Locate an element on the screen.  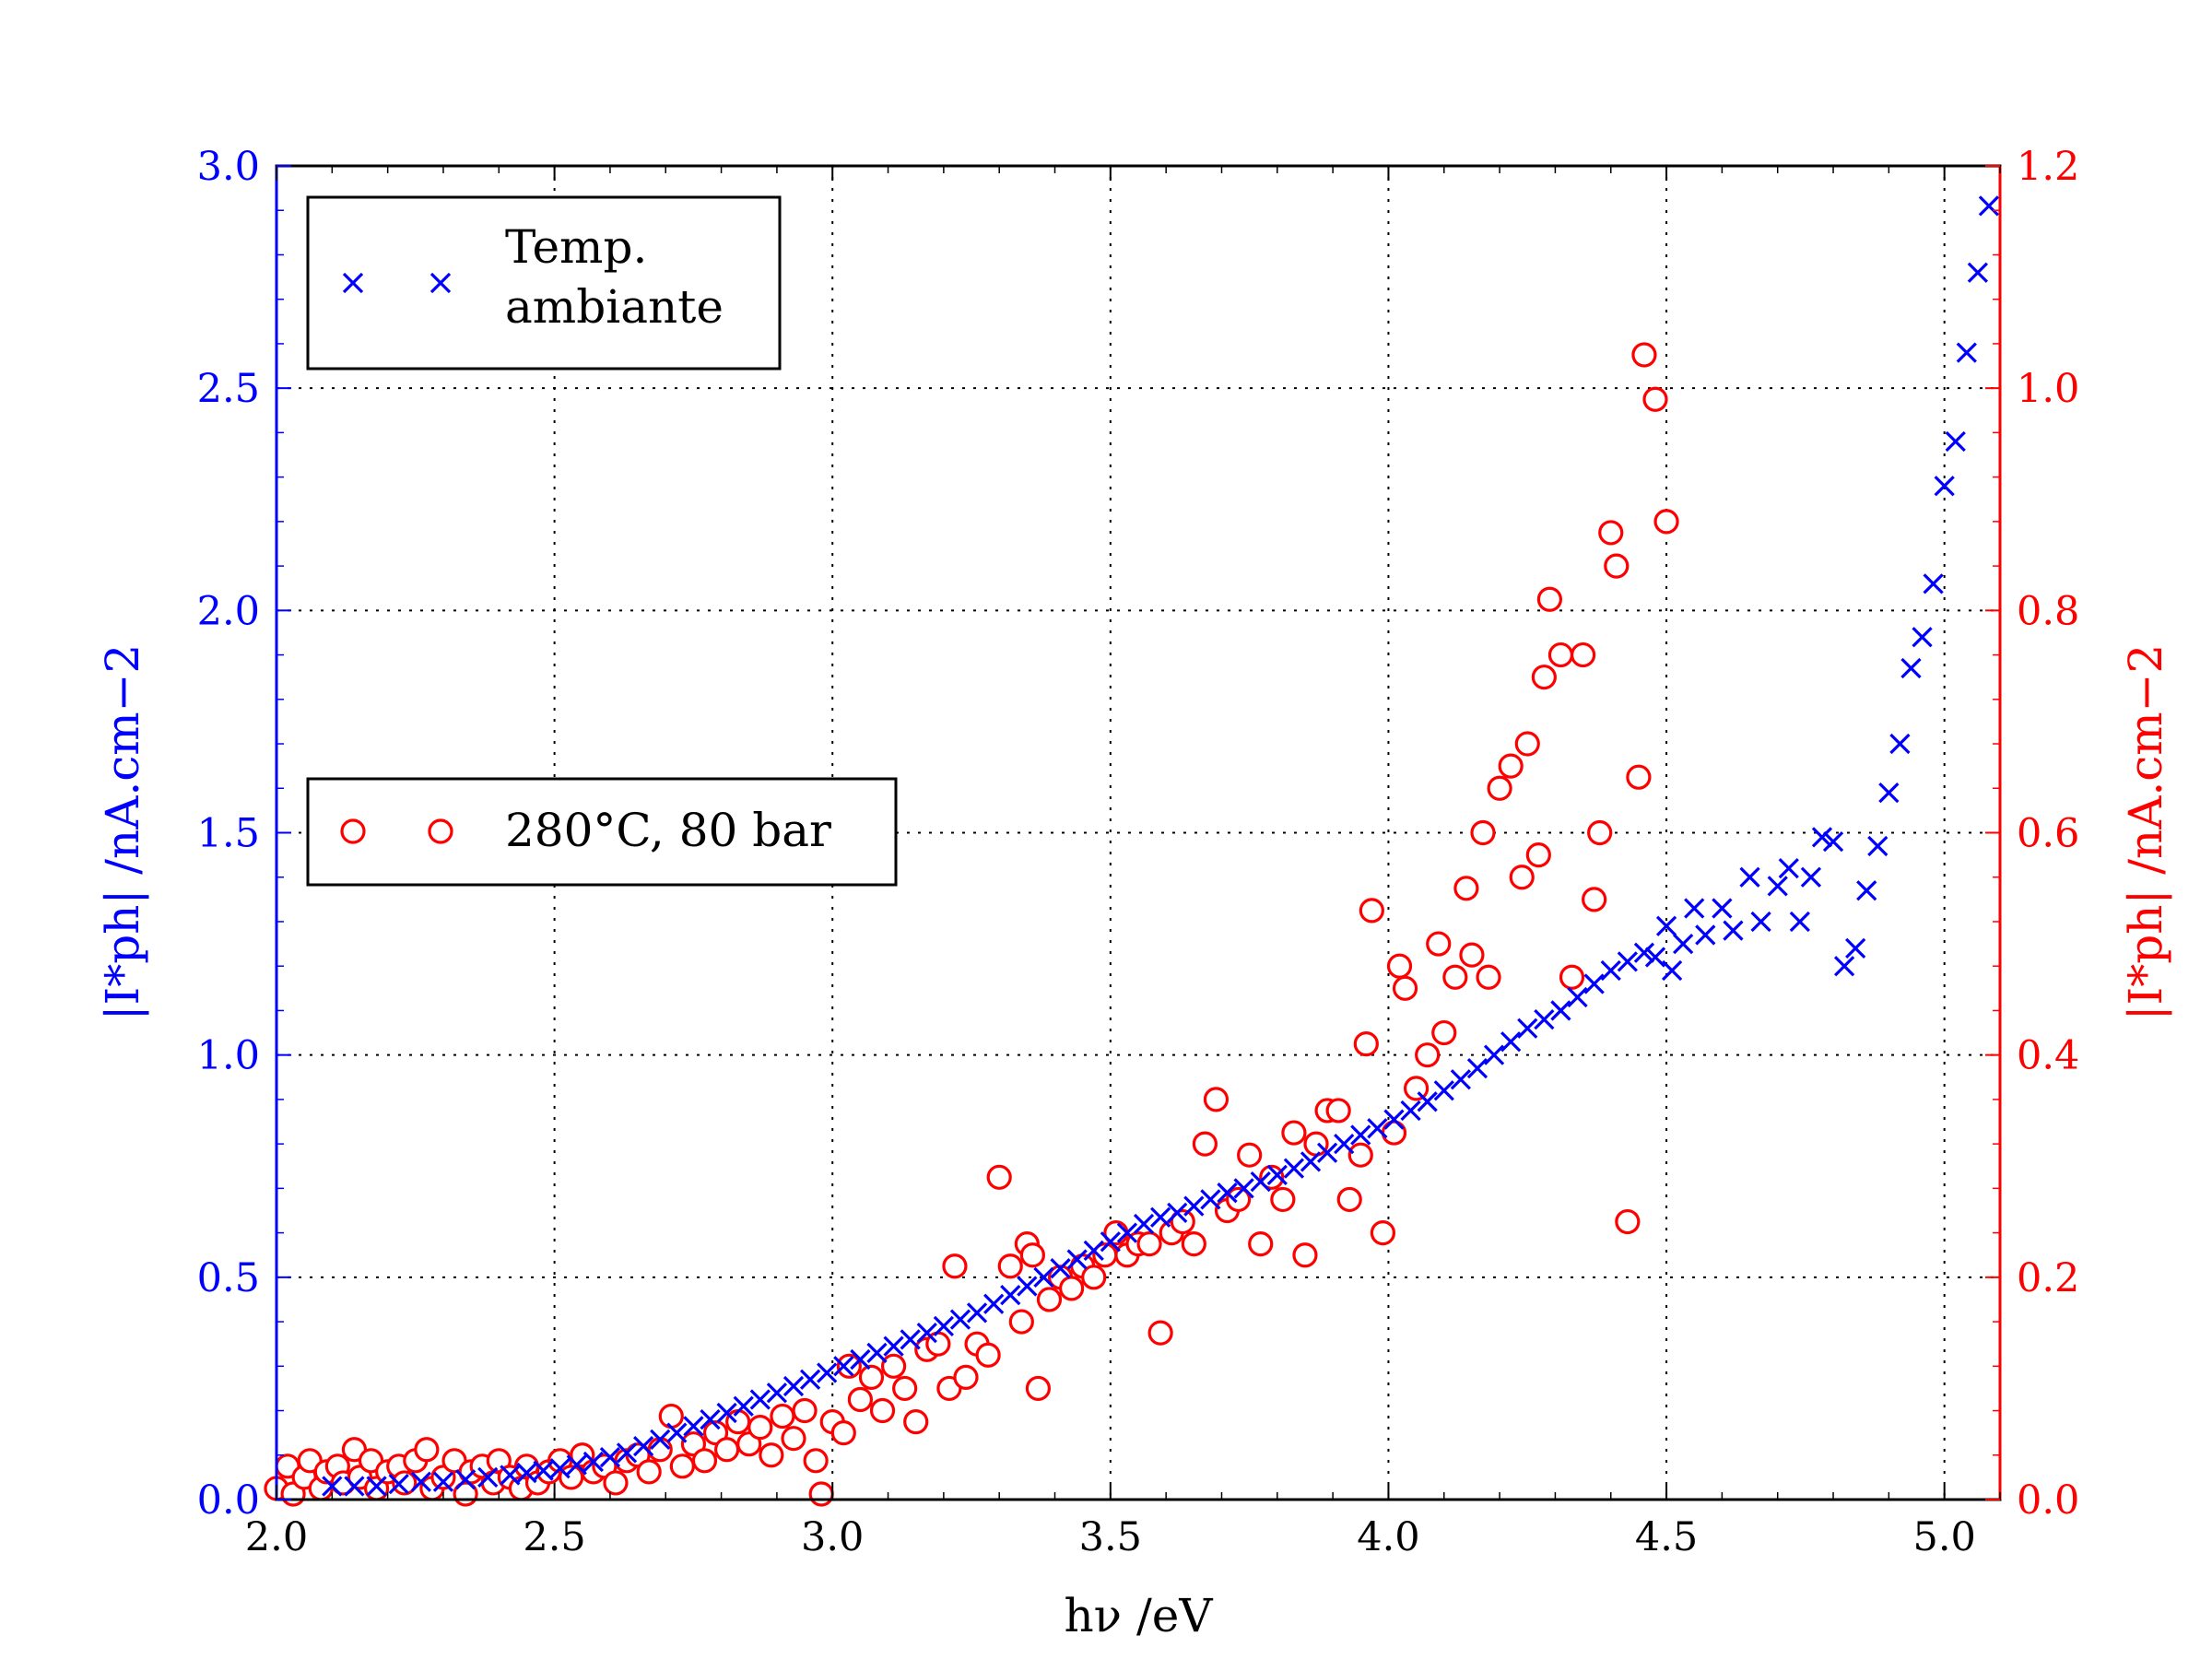
y-right-tick-label-3: 0.6 is located at coordinates (2048, 834).